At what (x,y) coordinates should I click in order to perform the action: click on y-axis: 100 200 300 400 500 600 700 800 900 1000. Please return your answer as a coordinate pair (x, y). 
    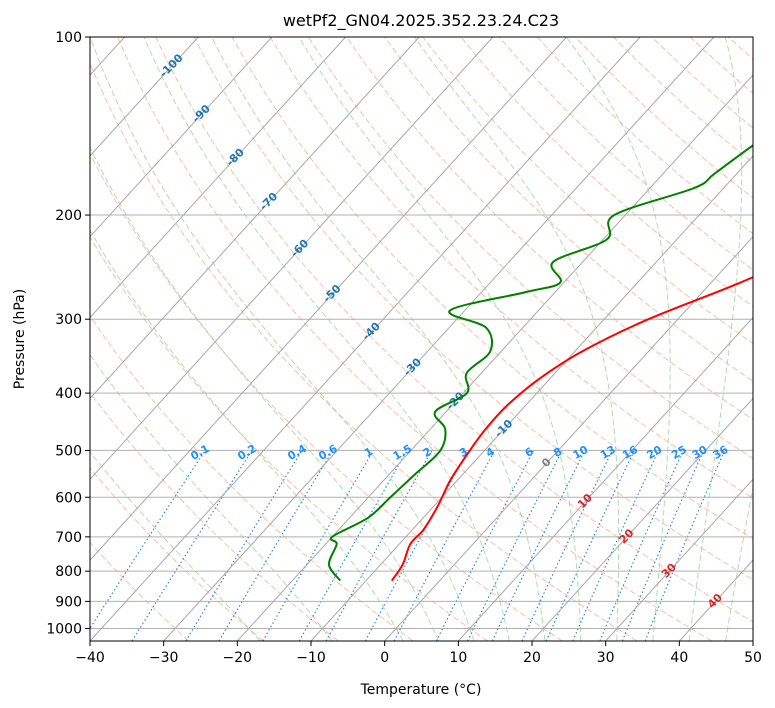
    Looking at the image, I should click on (68, 333).